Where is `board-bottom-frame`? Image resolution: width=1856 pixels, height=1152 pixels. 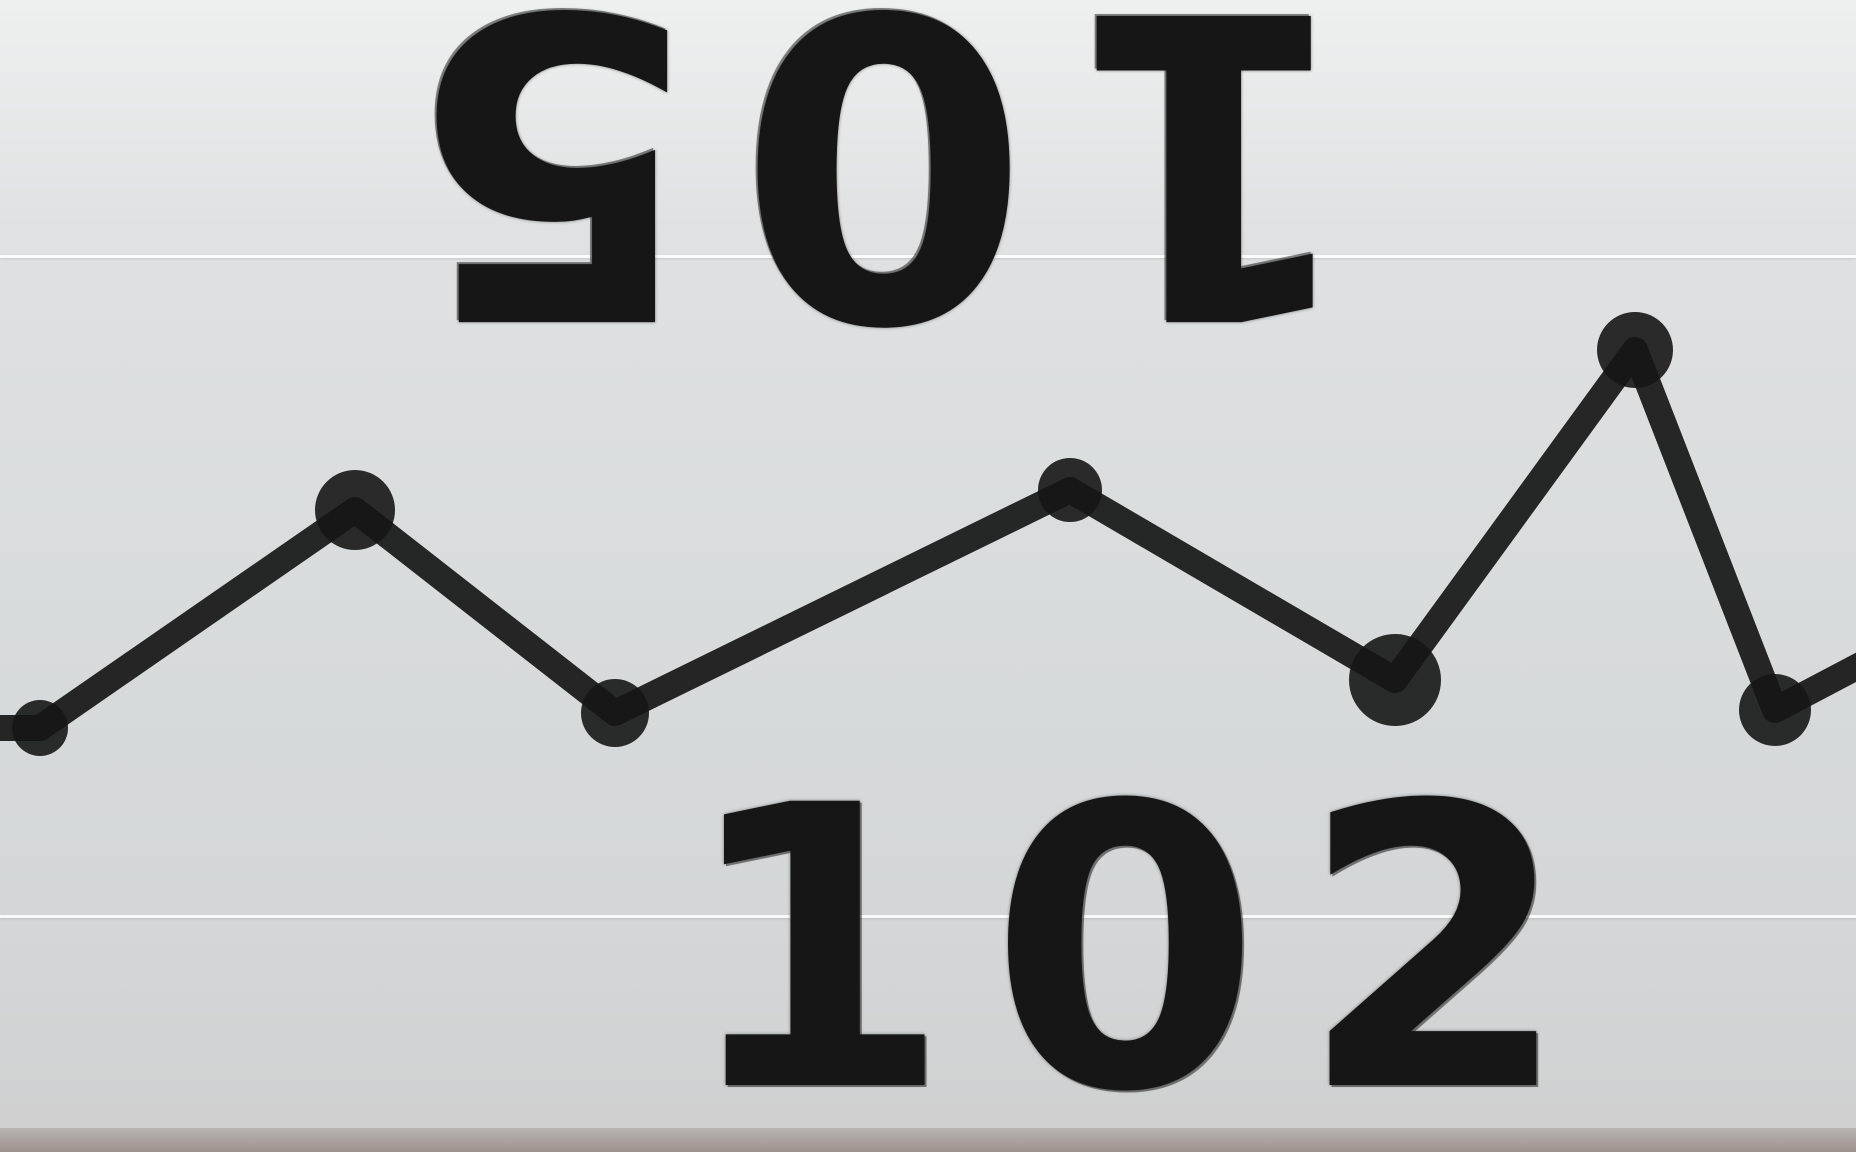 board-bottom-frame is located at coordinates (928, 1140).